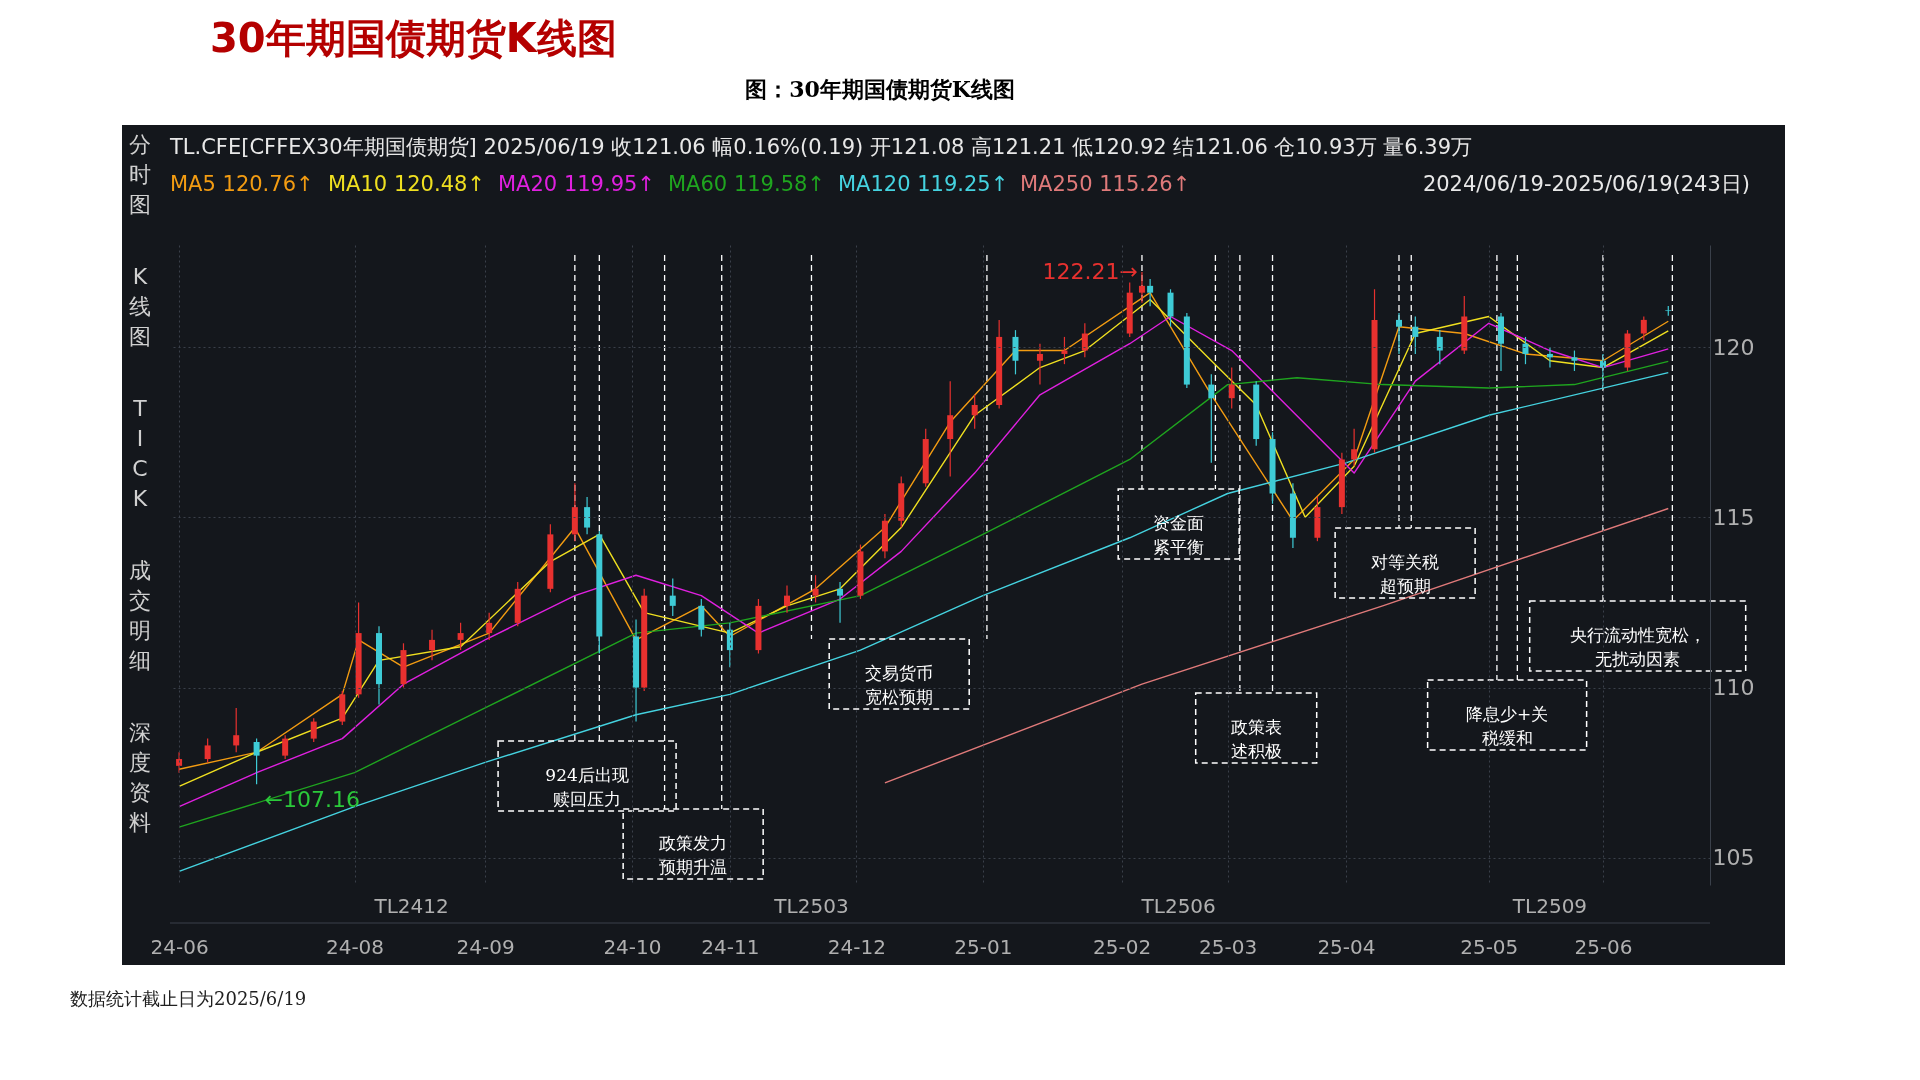 The width and height of the screenshot is (1920, 1080). I want to click on y-tick-label: 105, so click(1733, 858).